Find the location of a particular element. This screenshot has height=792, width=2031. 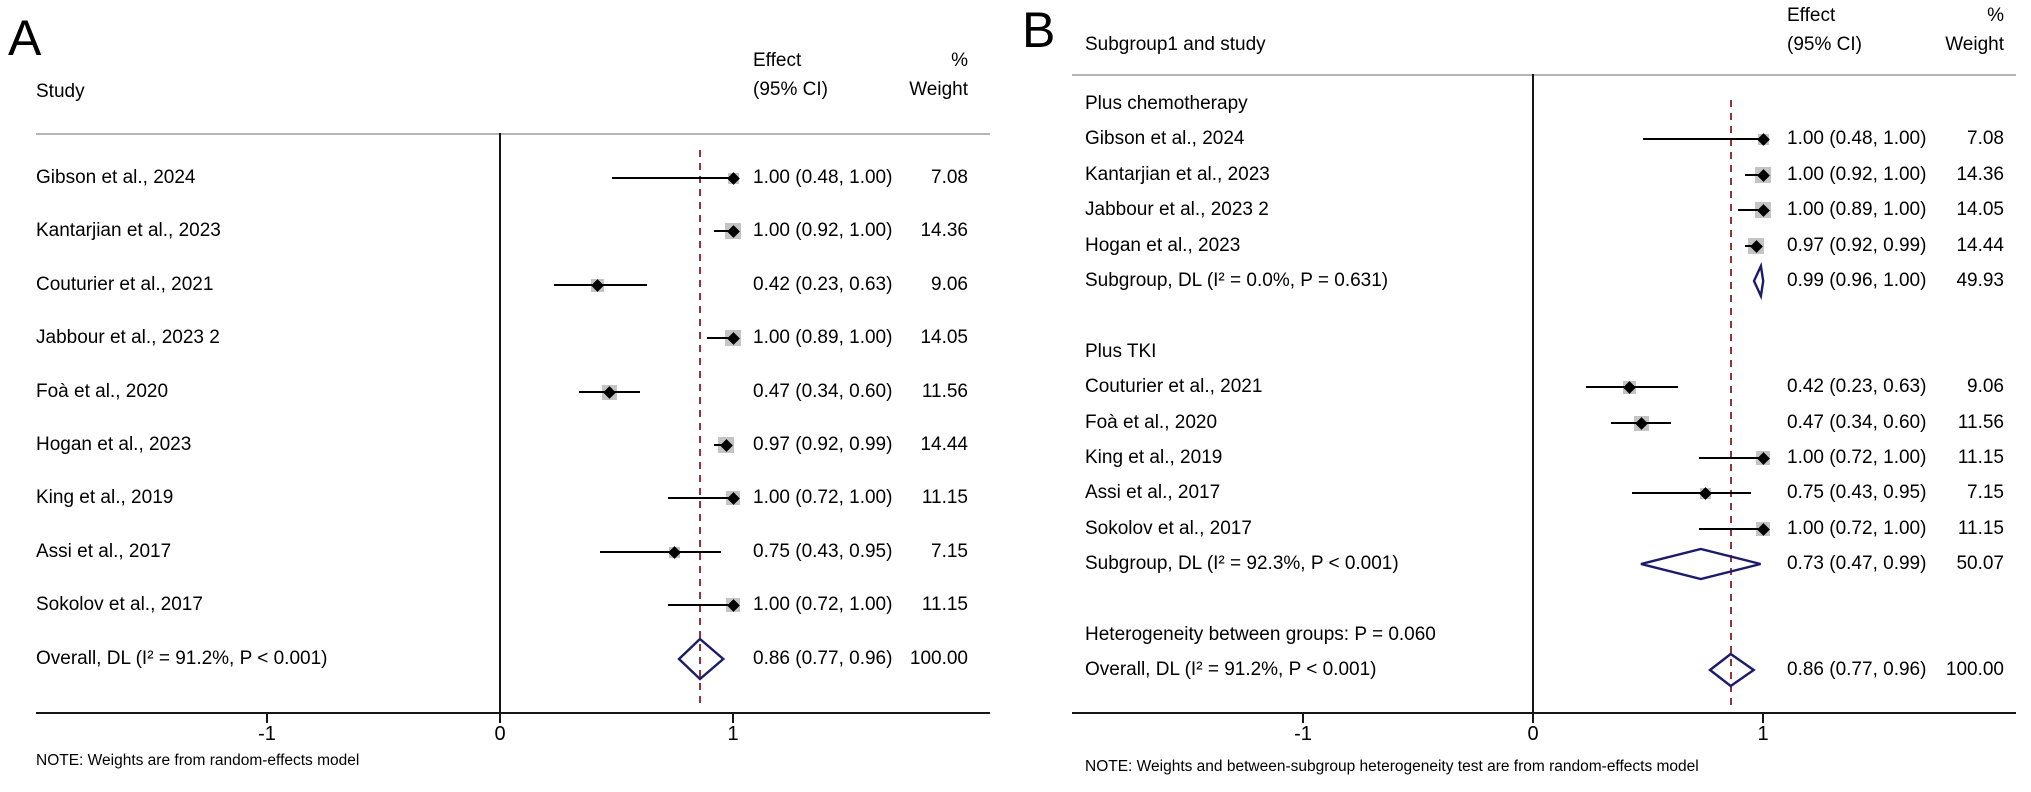

x-axis-tick-label: 1 is located at coordinates (1763, 734).